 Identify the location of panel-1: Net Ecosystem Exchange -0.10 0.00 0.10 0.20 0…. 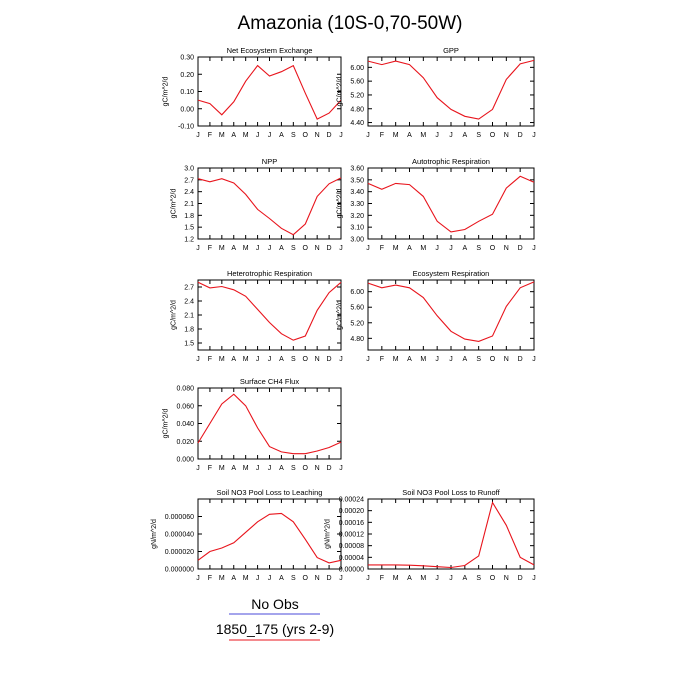
(253, 92).